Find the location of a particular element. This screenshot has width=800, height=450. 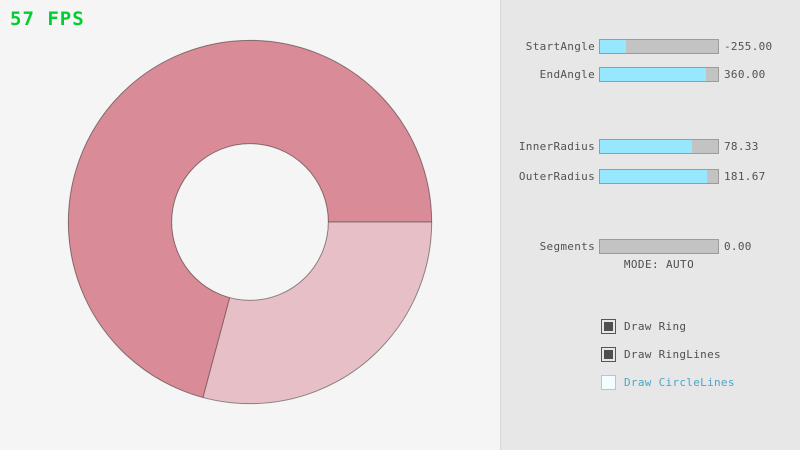

innerradius-row: InnerRadius 78.33 is located at coordinates (650, 146).